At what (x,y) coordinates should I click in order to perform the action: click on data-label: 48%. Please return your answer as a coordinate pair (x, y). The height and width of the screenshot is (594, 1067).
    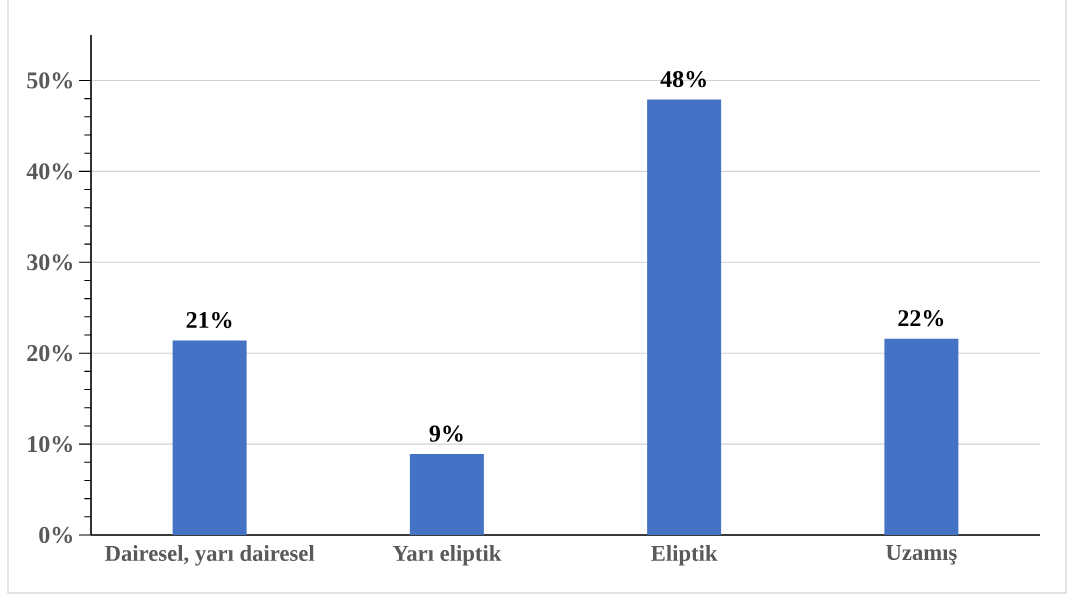
    Looking at the image, I should click on (683, 79).